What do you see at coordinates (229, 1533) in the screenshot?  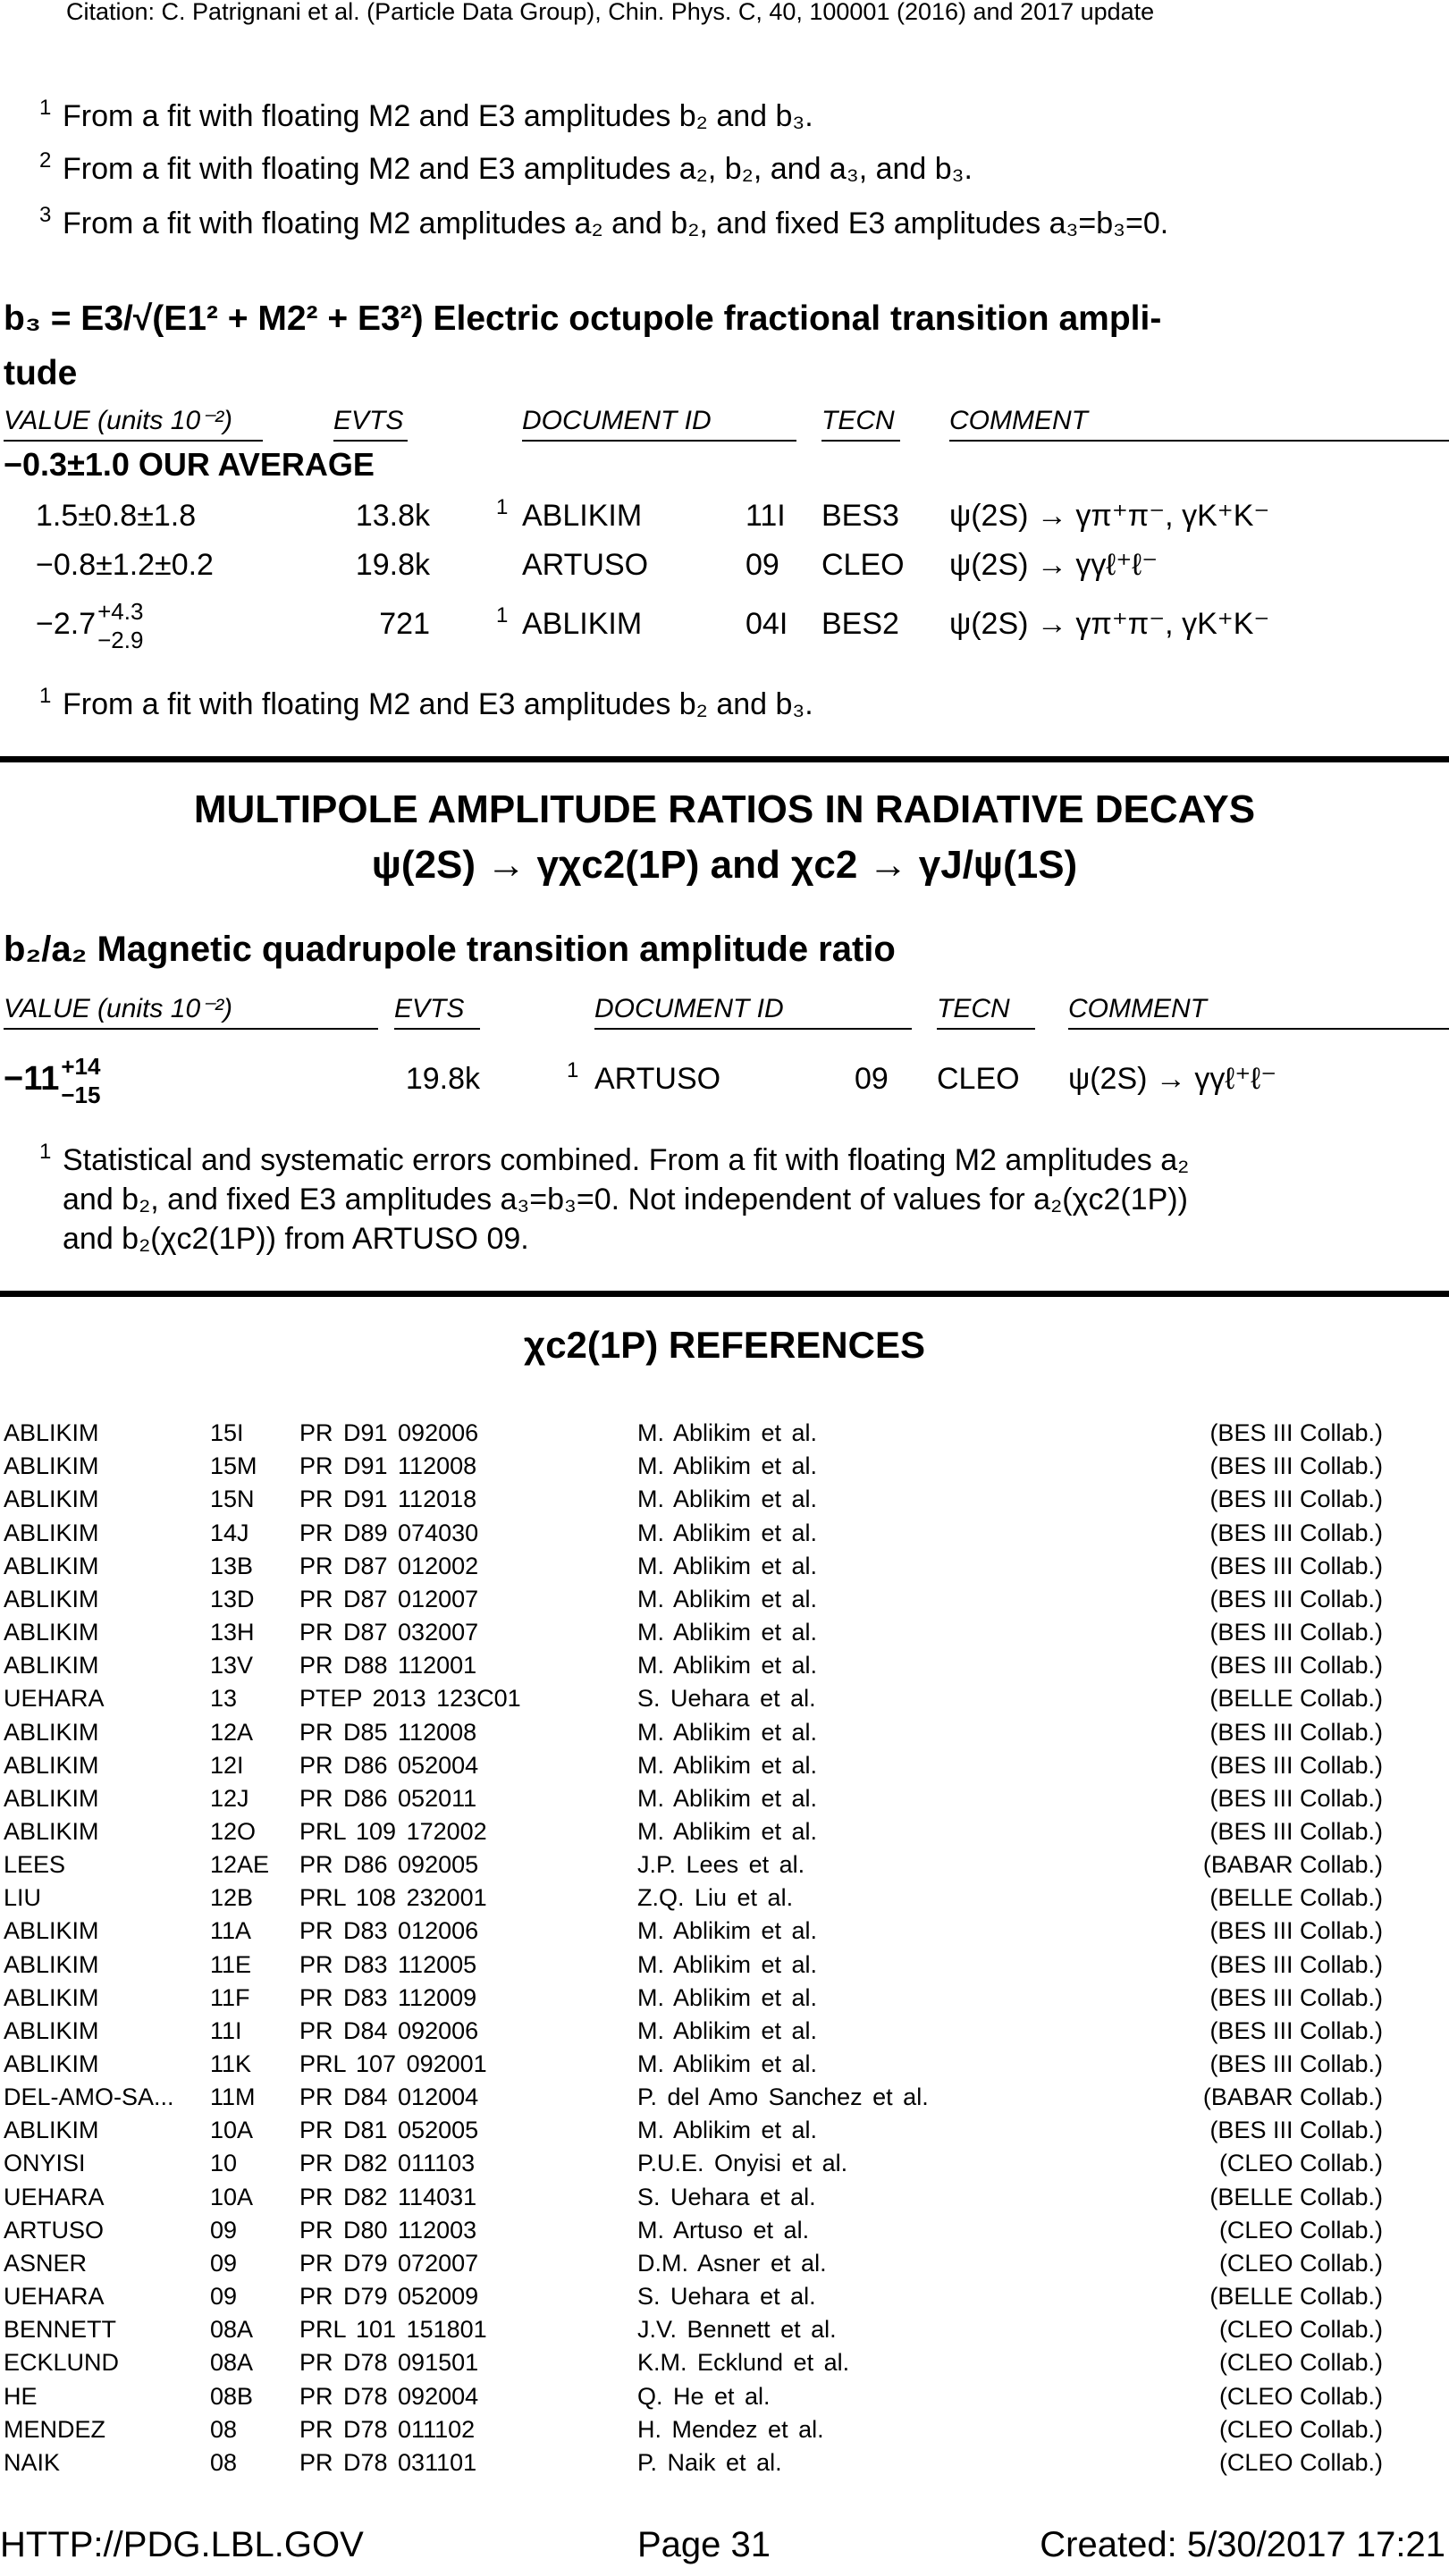 I see `ref-code: 14J` at bounding box center [229, 1533].